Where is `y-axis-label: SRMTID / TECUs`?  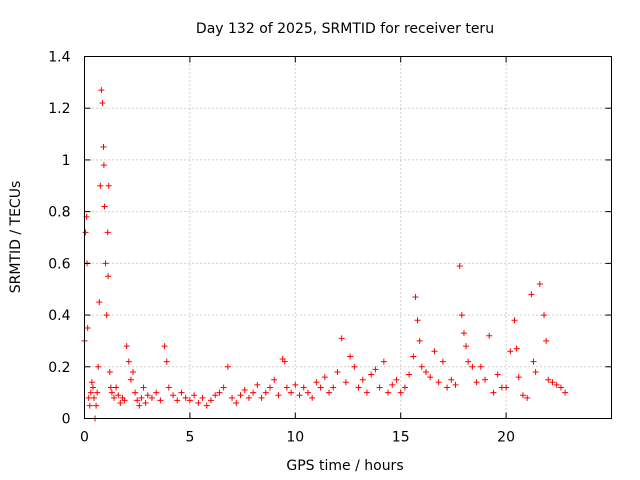 y-axis-label: SRMTID / TECUs is located at coordinates (16, 237).